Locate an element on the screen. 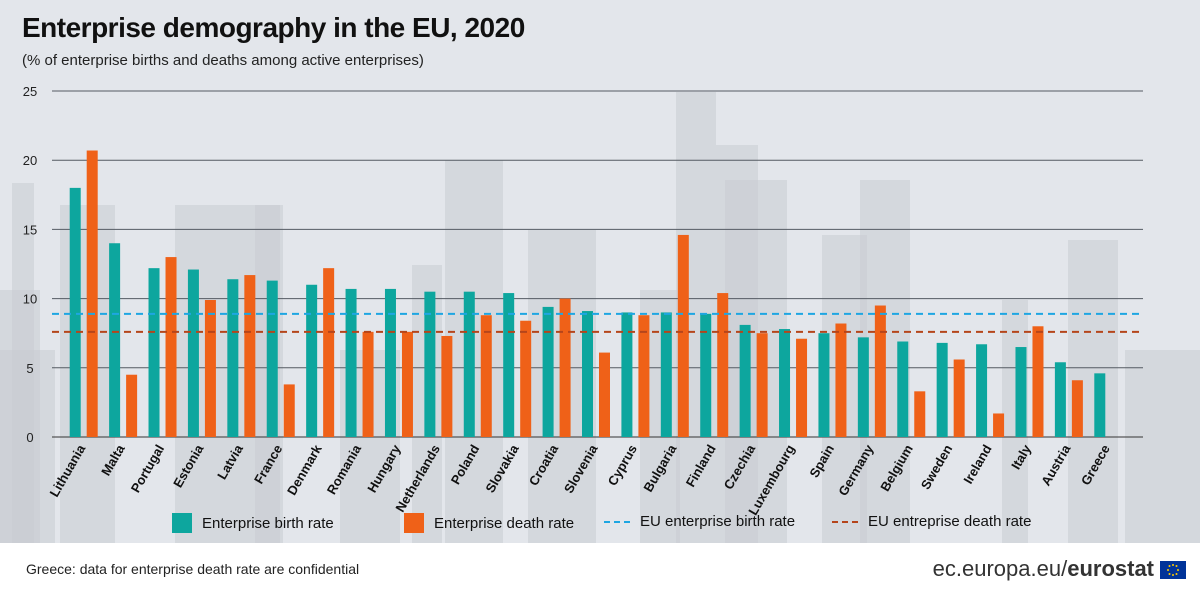 The width and height of the screenshot is (1200, 600). y-tick-label: 0 is located at coordinates (29, 437).